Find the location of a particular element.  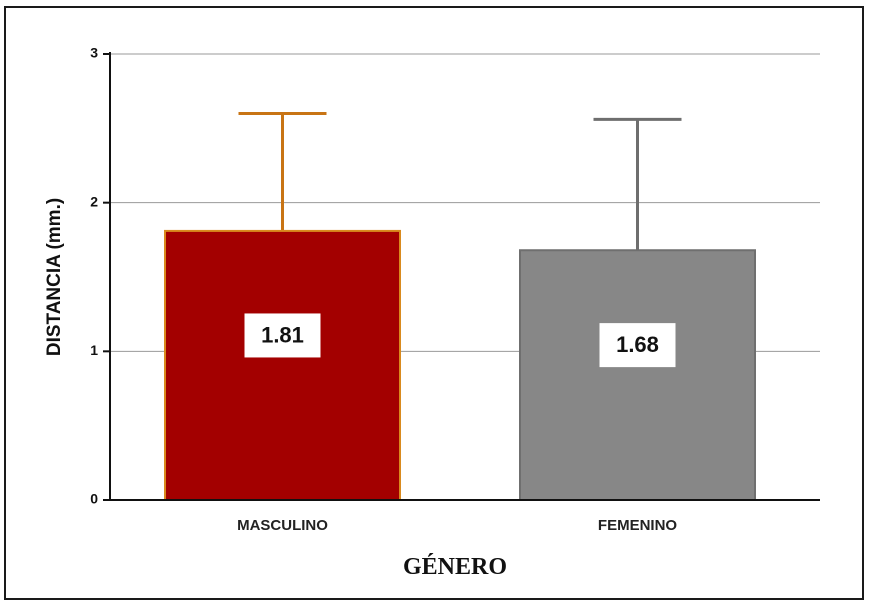

category-labels: MASCULINO FEMENINO is located at coordinates (457, 525).